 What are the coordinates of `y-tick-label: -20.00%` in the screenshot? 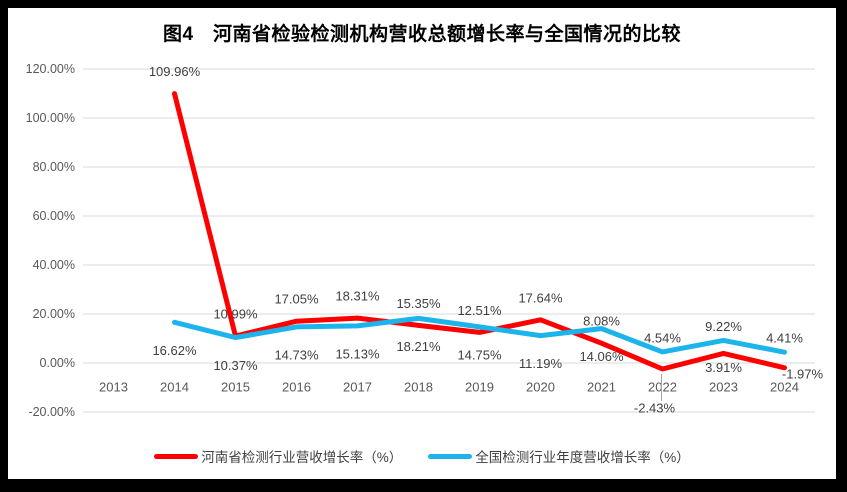 It's located at (51, 412).